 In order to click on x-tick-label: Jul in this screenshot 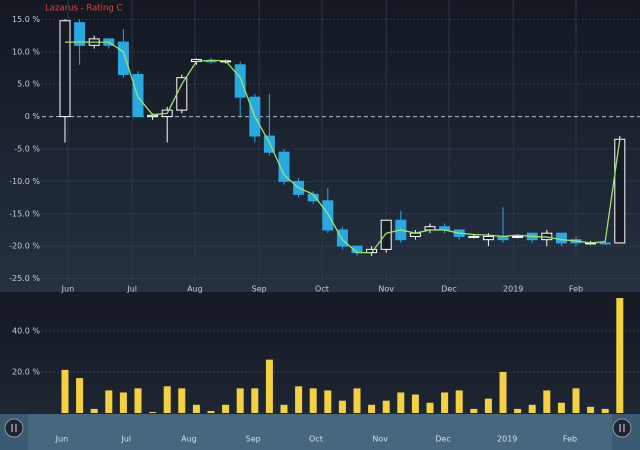, I will do `click(131, 289)`.